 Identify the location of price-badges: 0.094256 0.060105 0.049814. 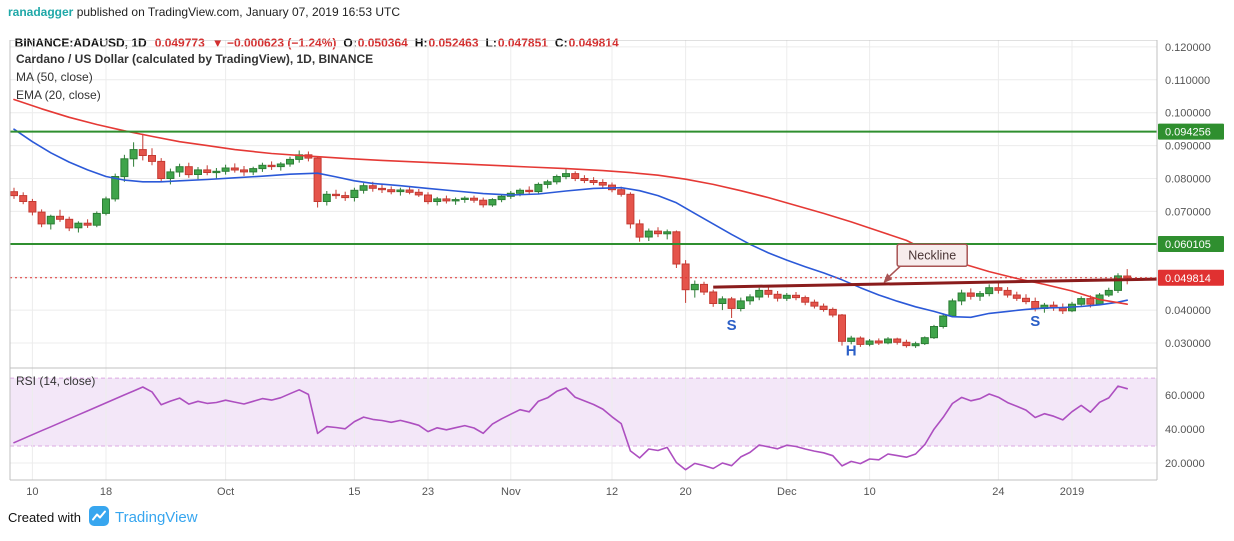
(1191, 204).